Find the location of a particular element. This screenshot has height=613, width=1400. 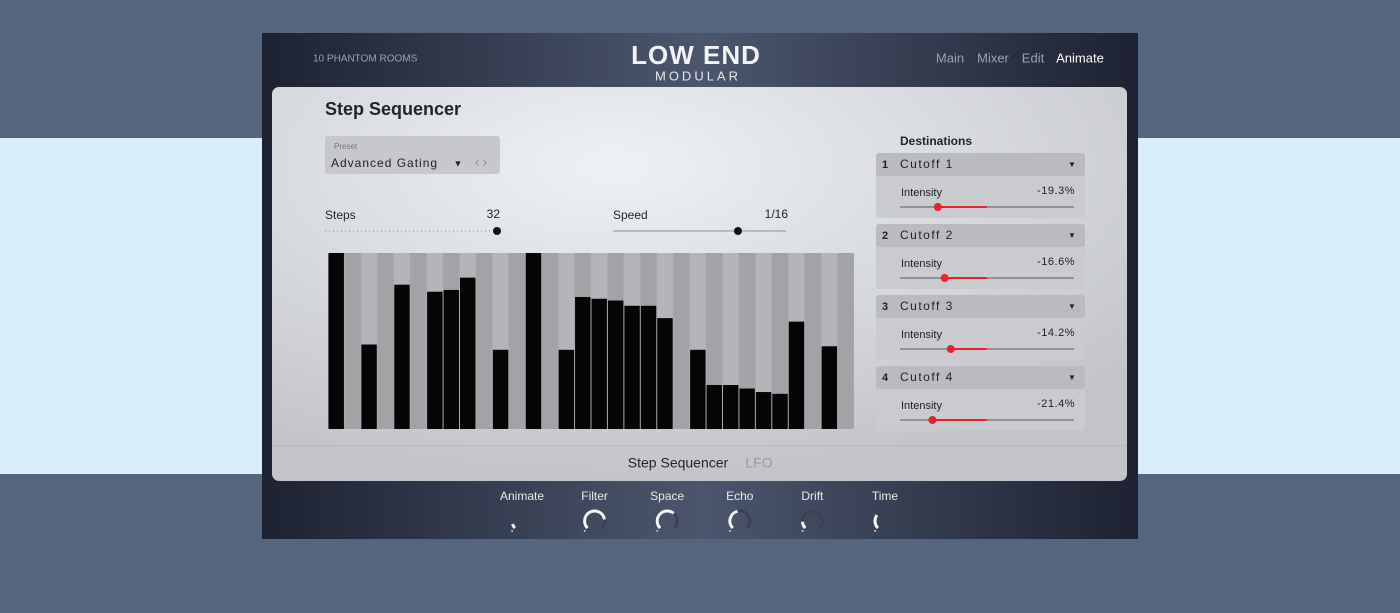

nav: Main Mixer Edit Animate is located at coordinates (1020, 57).